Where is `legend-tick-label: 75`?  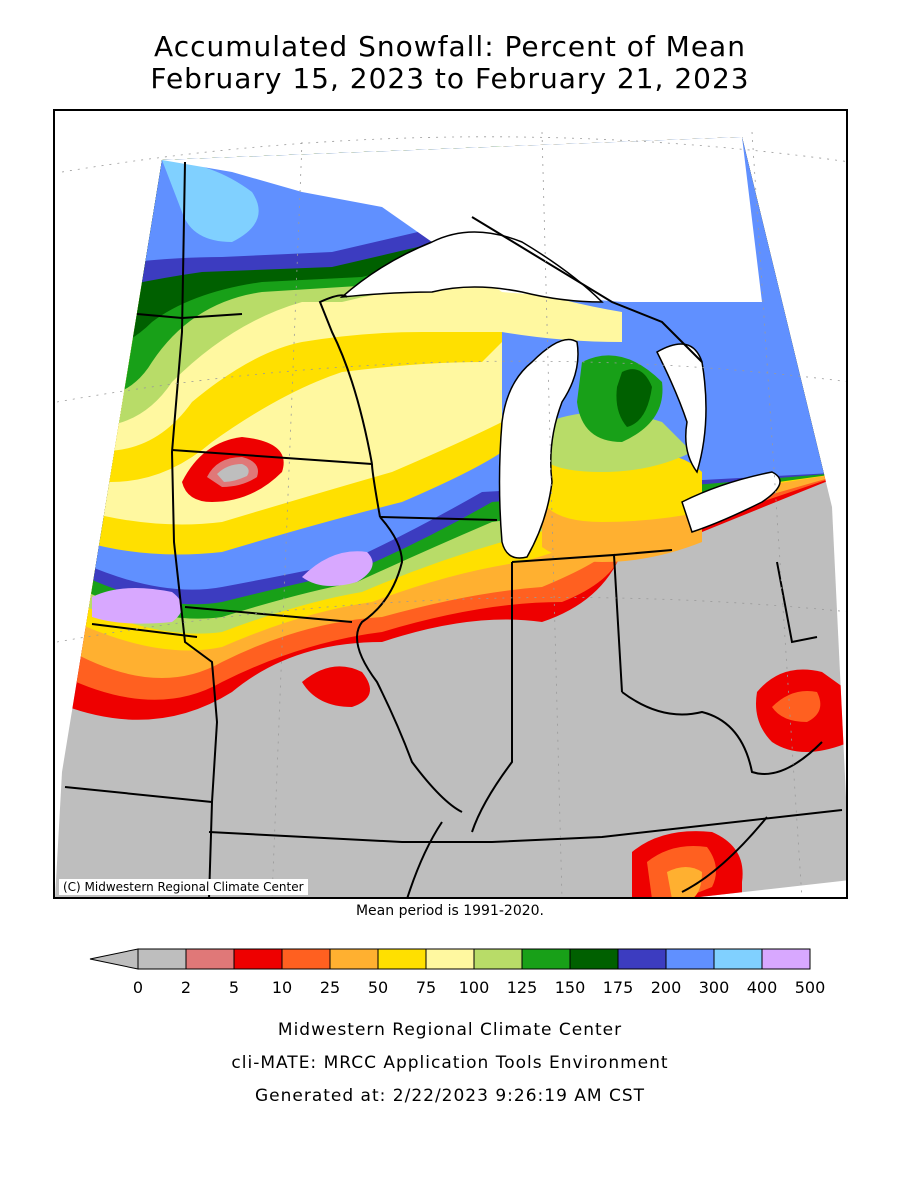
legend-tick-label: 75 is located at coordinates (426, 987).